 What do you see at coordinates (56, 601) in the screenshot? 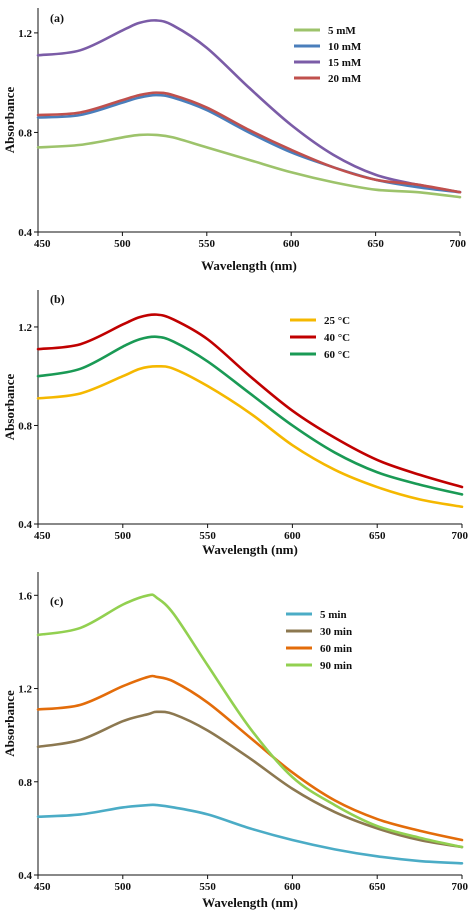
I see `panel-label: (c)` at bounding box center [56, 601].